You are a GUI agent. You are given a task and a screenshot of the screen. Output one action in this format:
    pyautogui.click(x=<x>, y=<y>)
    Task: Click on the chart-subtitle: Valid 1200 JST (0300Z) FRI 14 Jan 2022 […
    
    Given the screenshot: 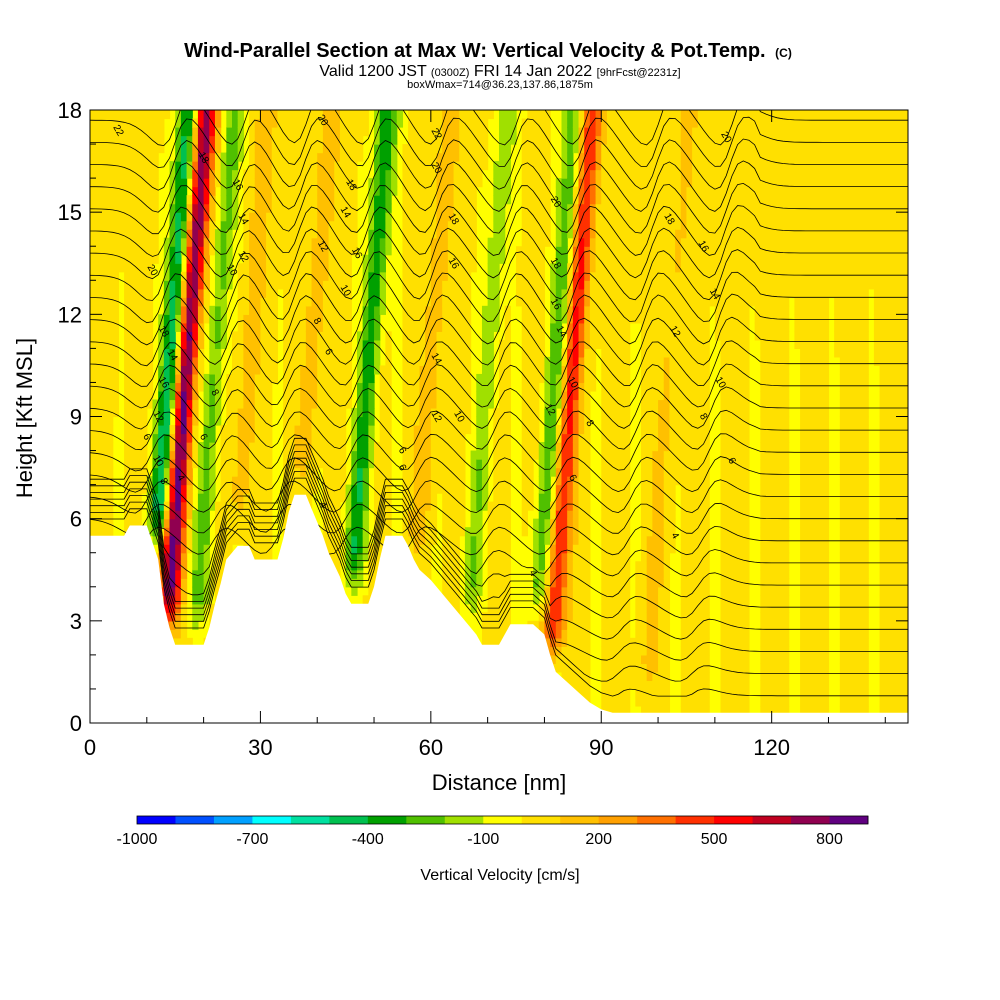 What is the action you would take?
    pyautogui.click(x=499, y=71)
    